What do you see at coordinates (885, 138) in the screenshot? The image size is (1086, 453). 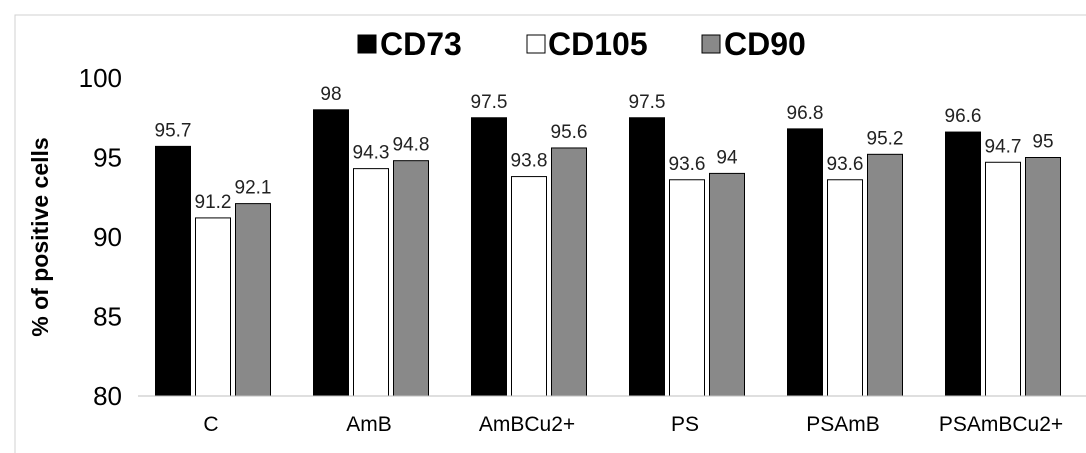 I see `data-label: 95.2` at bounding box center [885, 138].